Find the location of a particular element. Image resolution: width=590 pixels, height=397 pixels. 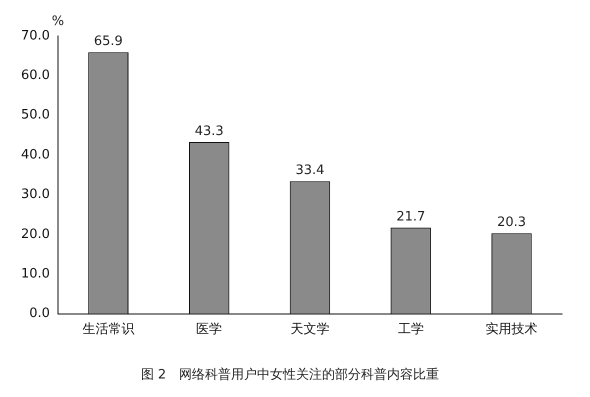

y-tick-label: 50.0 is located at coordinates (35, 115).